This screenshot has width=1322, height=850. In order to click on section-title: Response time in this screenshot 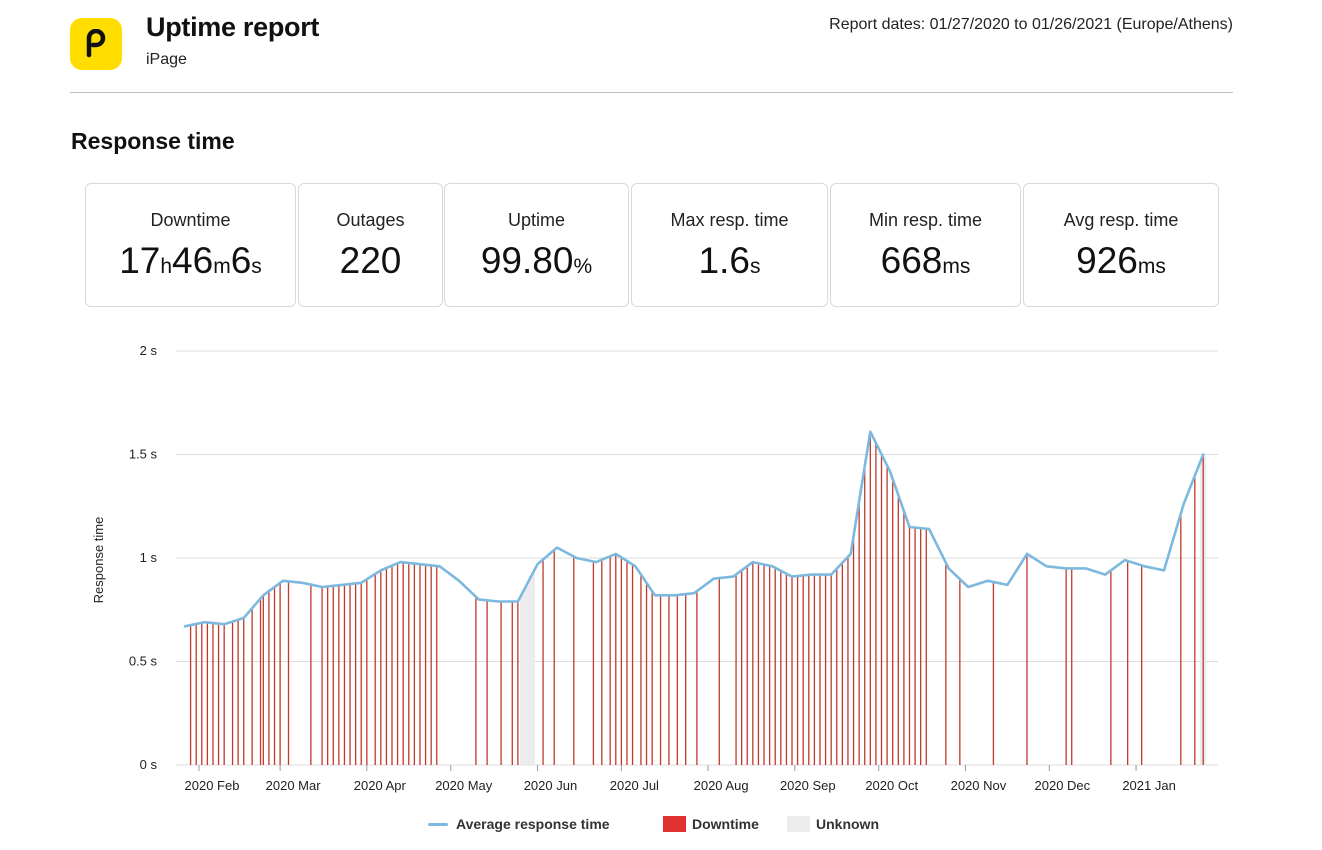, I will do `click(153, 141)`.